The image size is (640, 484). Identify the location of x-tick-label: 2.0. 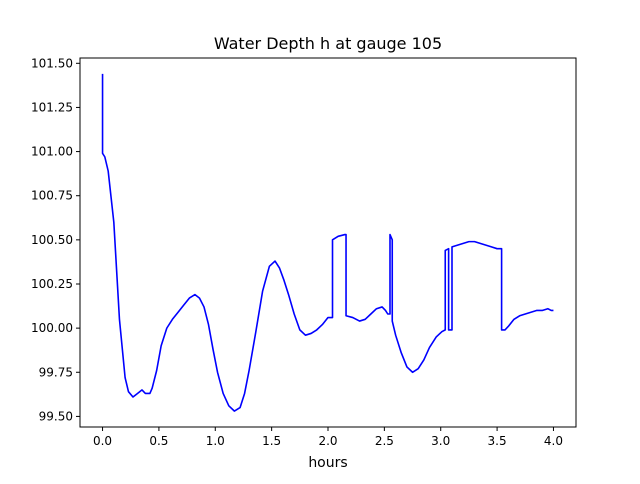
(327, 441).